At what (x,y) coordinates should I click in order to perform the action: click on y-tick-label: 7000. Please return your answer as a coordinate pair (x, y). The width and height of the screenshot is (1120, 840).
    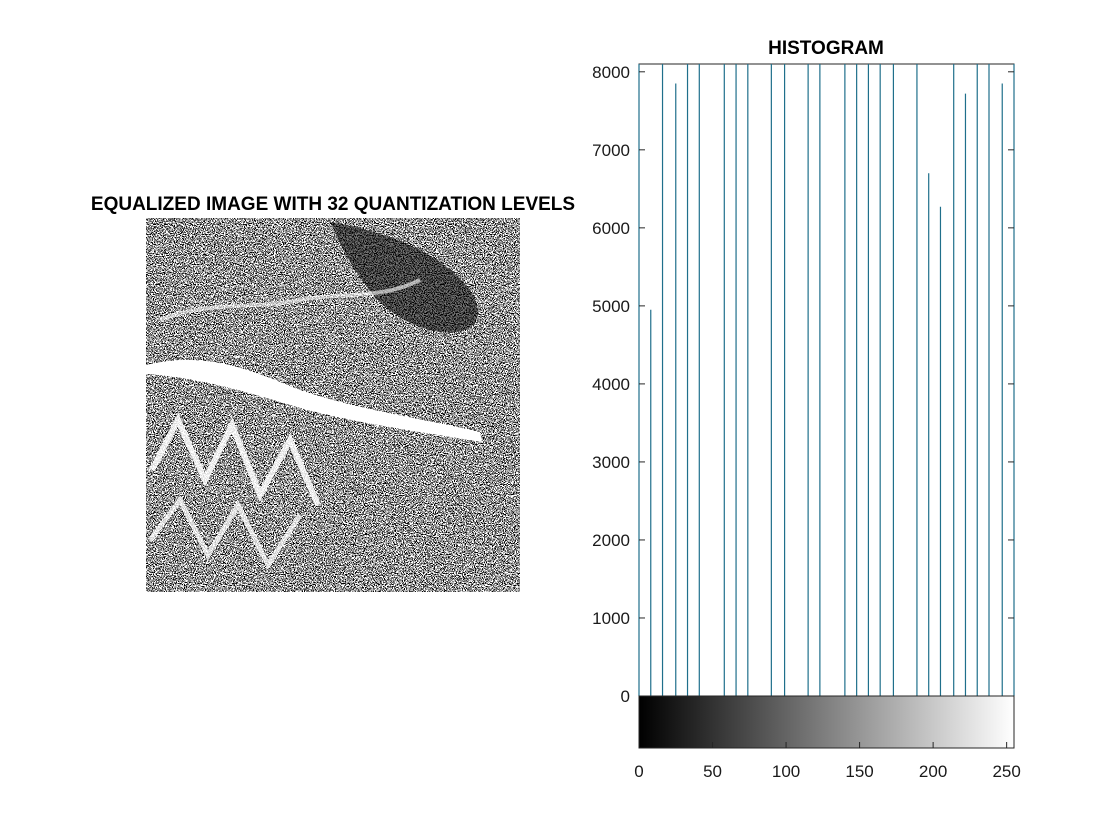
    Looking at the image, I should click on (611, 150).